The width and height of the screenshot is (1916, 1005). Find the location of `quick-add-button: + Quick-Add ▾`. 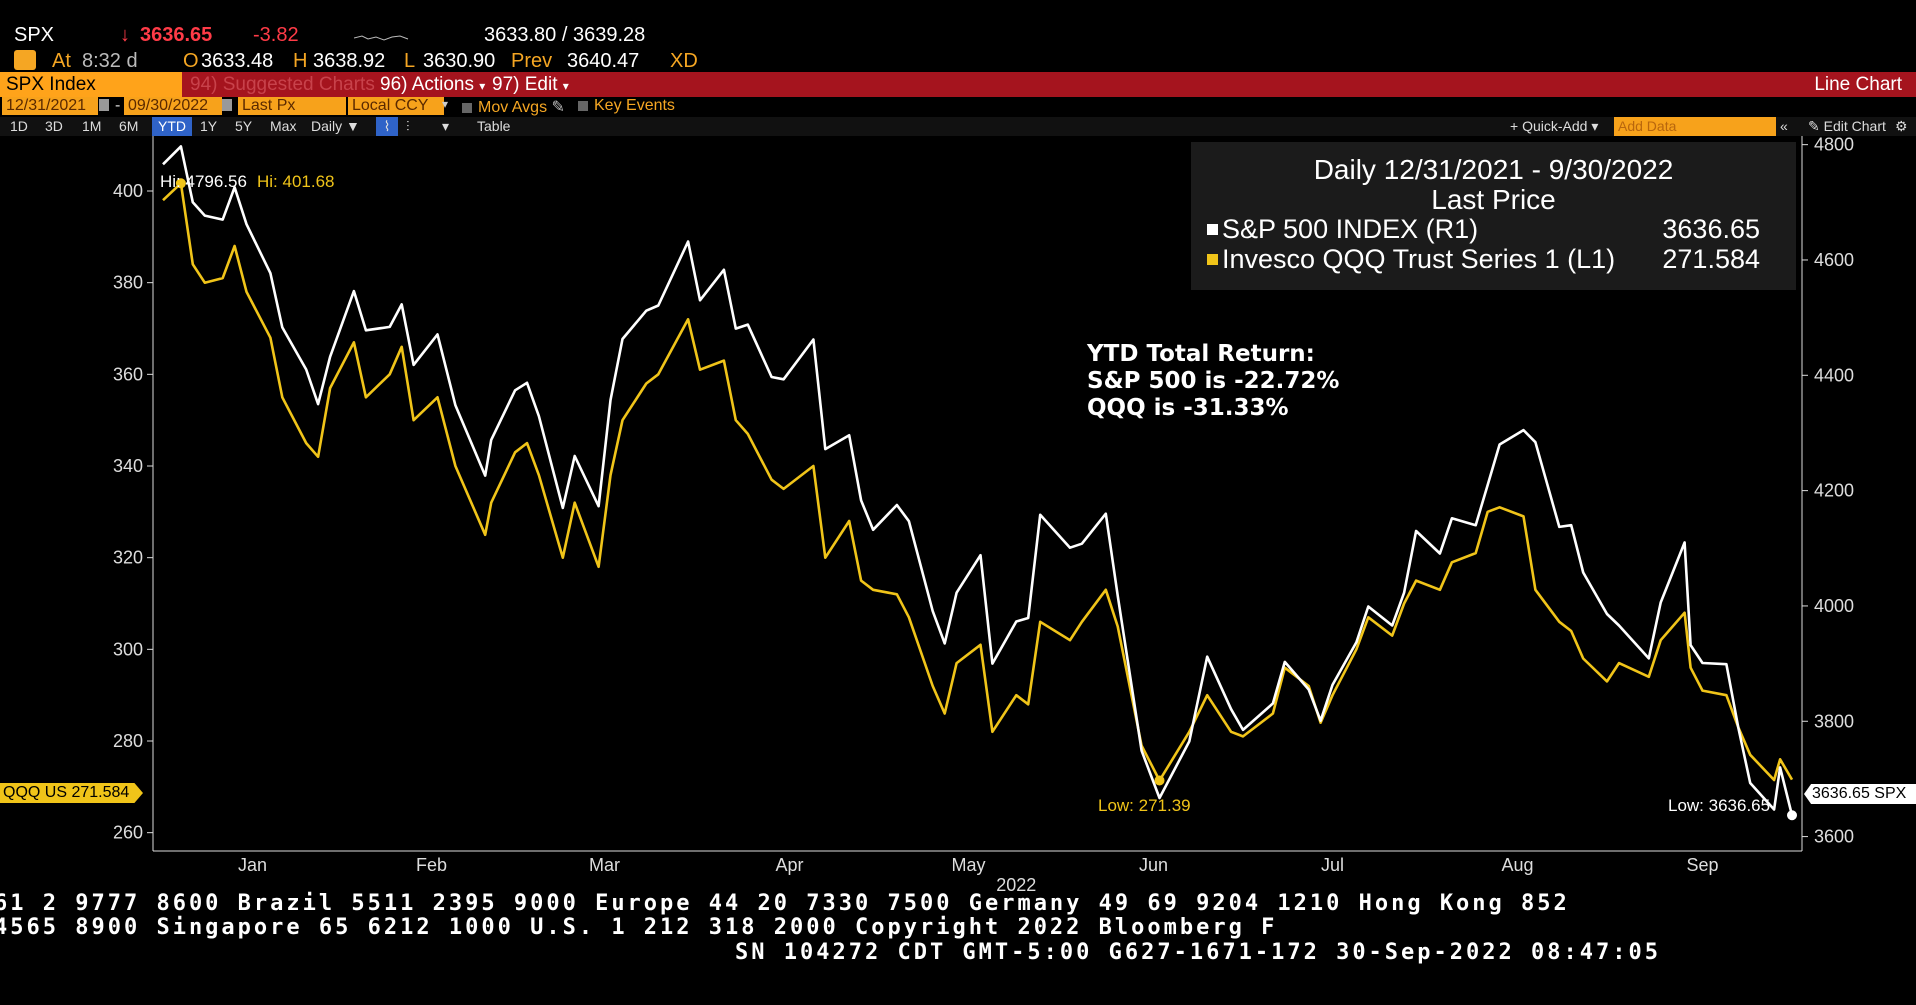

quick-add-button: + Quick-Add ▾ is located at coordinates (1554, 126).